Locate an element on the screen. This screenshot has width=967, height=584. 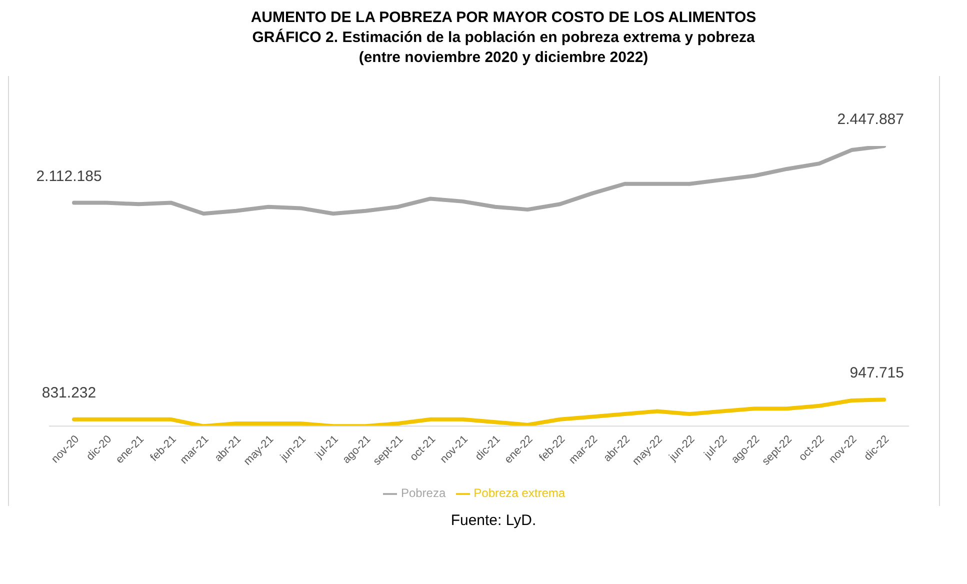
chart-title: AUMENTO DE LA POBREZA POR MAYOR COSTO DE LOS ALIMENTOS is located at coordinates (504, 18).